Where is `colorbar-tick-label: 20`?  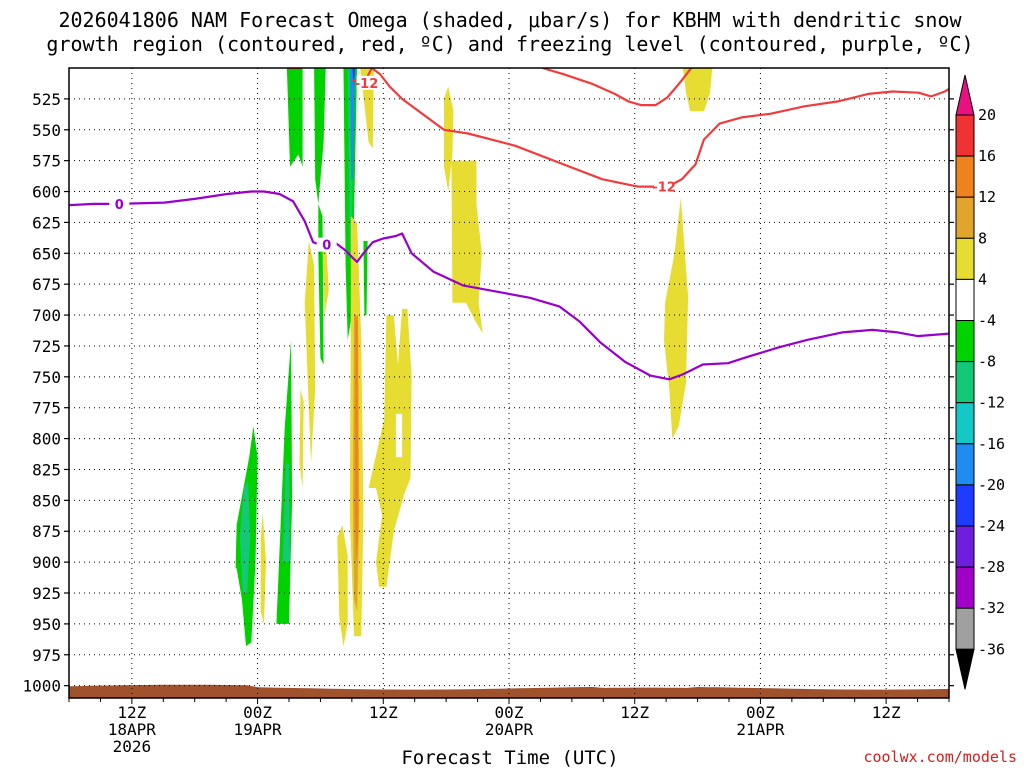
colorbar-tick-label: 20 is located at coordinates (987, 115).